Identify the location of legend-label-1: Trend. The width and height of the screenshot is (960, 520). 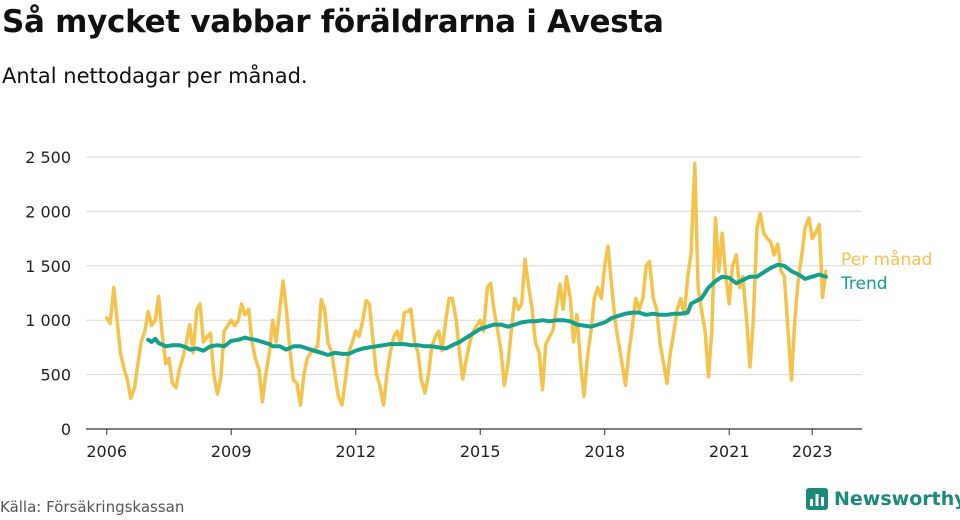
(864, 284).